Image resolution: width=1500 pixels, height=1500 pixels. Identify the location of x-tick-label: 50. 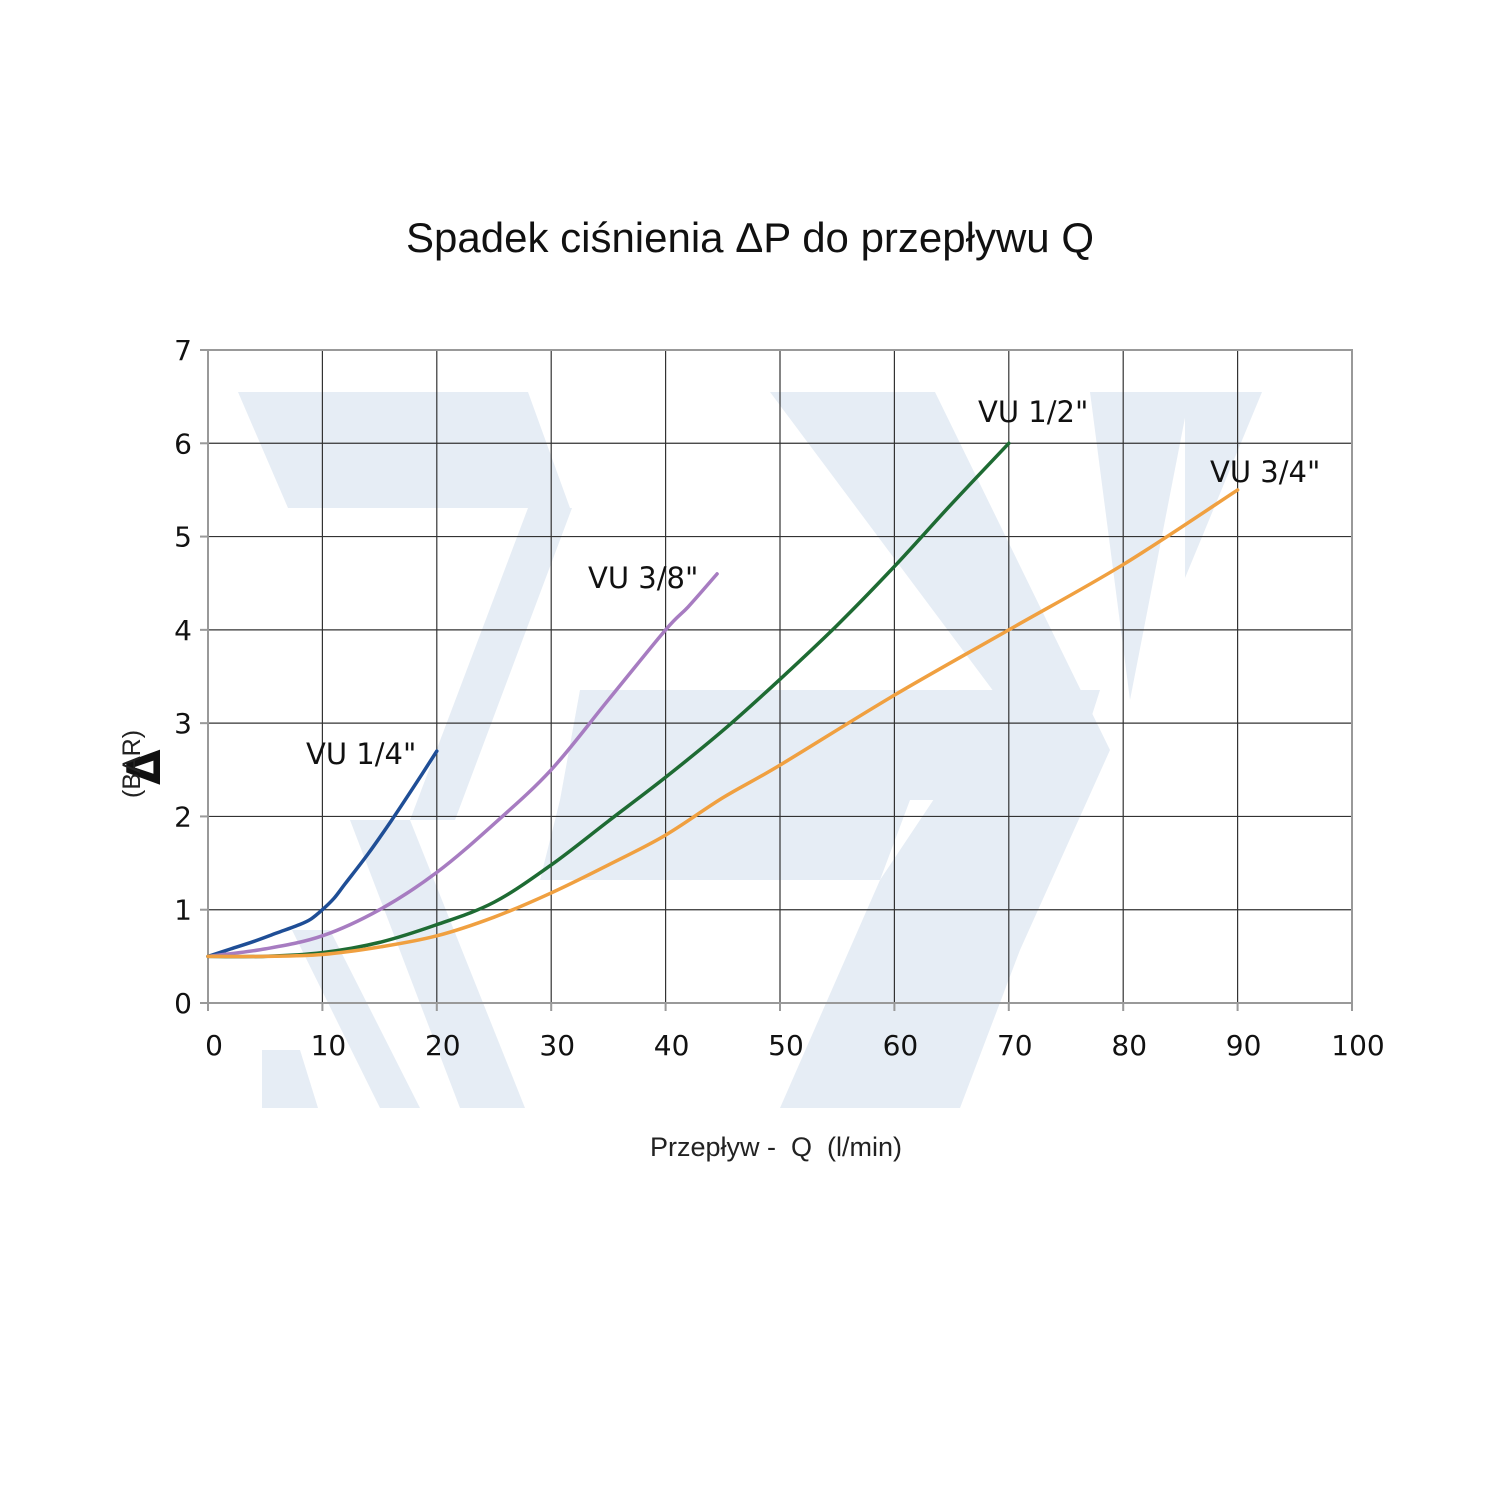
(786, 1045).